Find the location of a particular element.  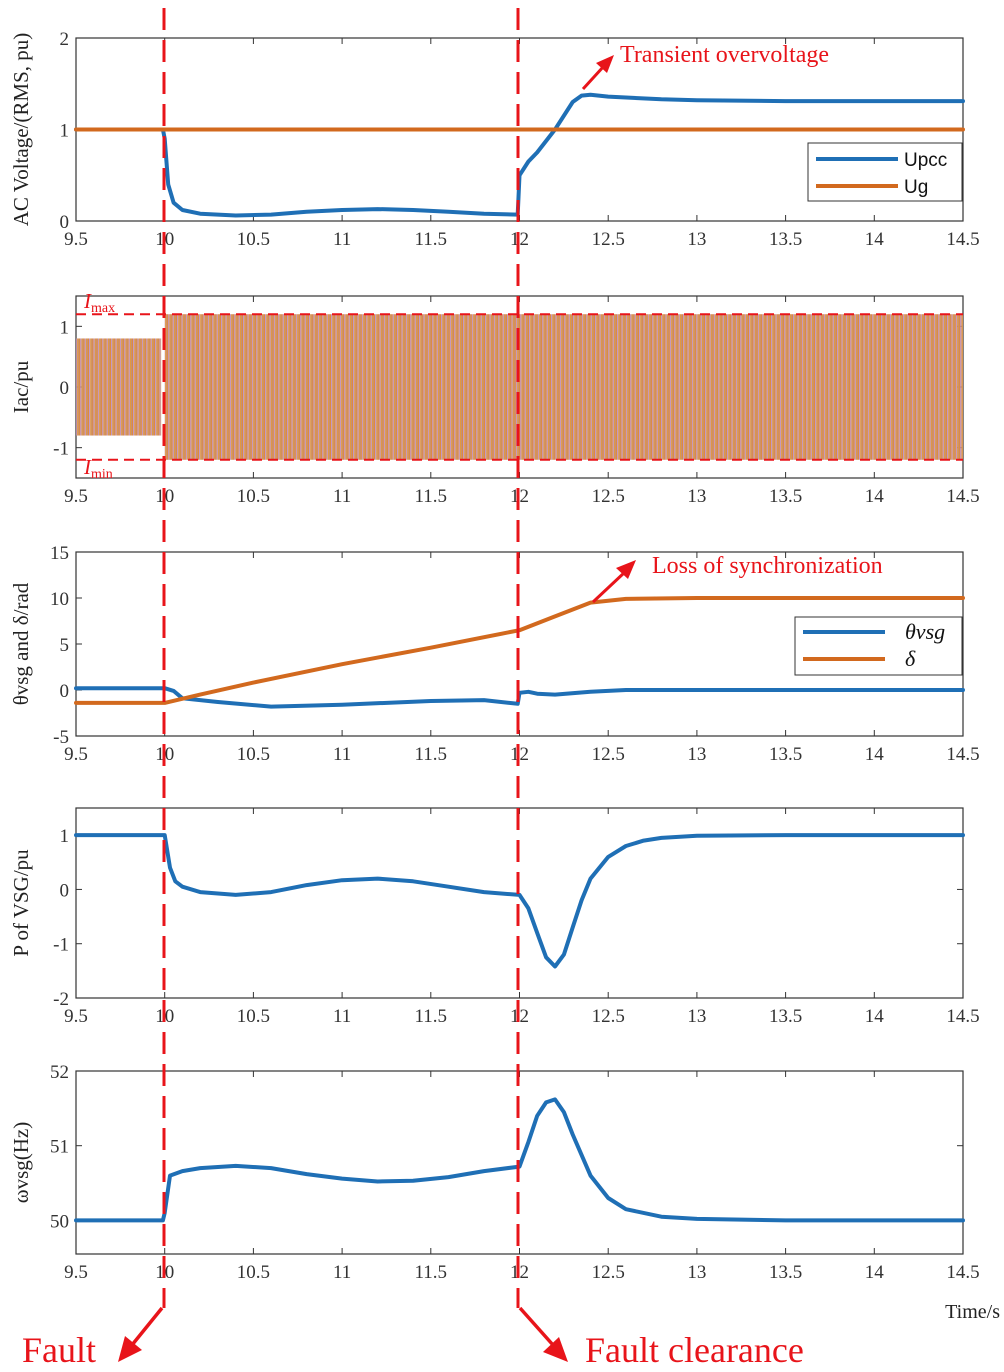

y-axis-label: P of VSG/pu is located at coordinates (21, 903).